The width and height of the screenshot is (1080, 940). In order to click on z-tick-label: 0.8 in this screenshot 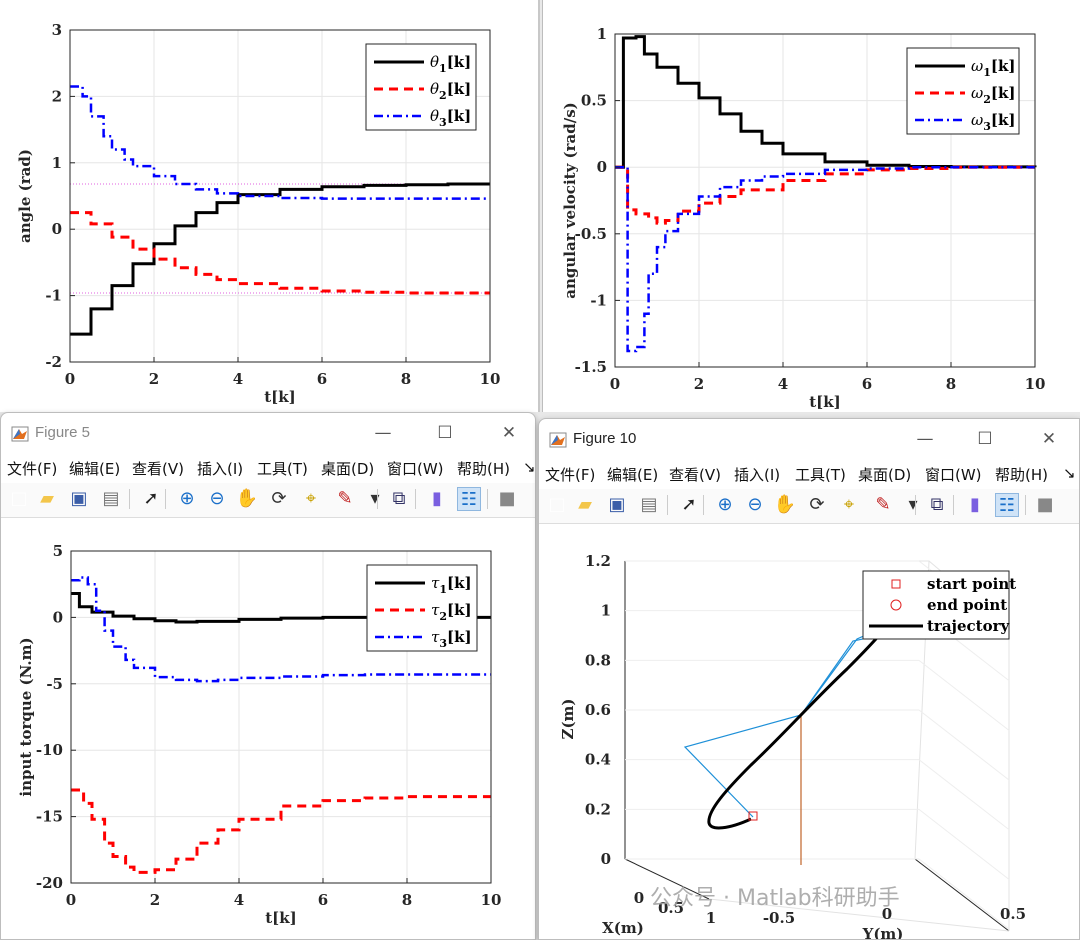, I will do `click(598, 660)`.